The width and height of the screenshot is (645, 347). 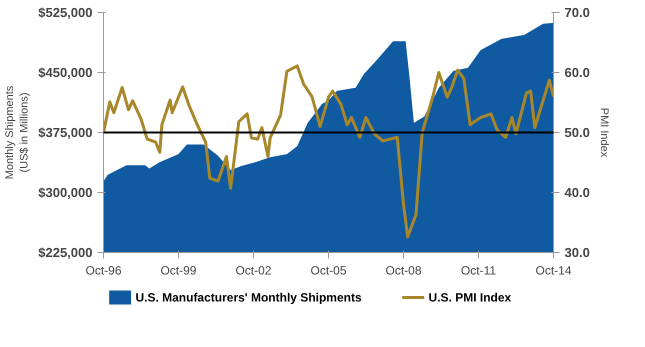 I want to click on x-tick-label: Oct-11, so click(x=478, y=271).